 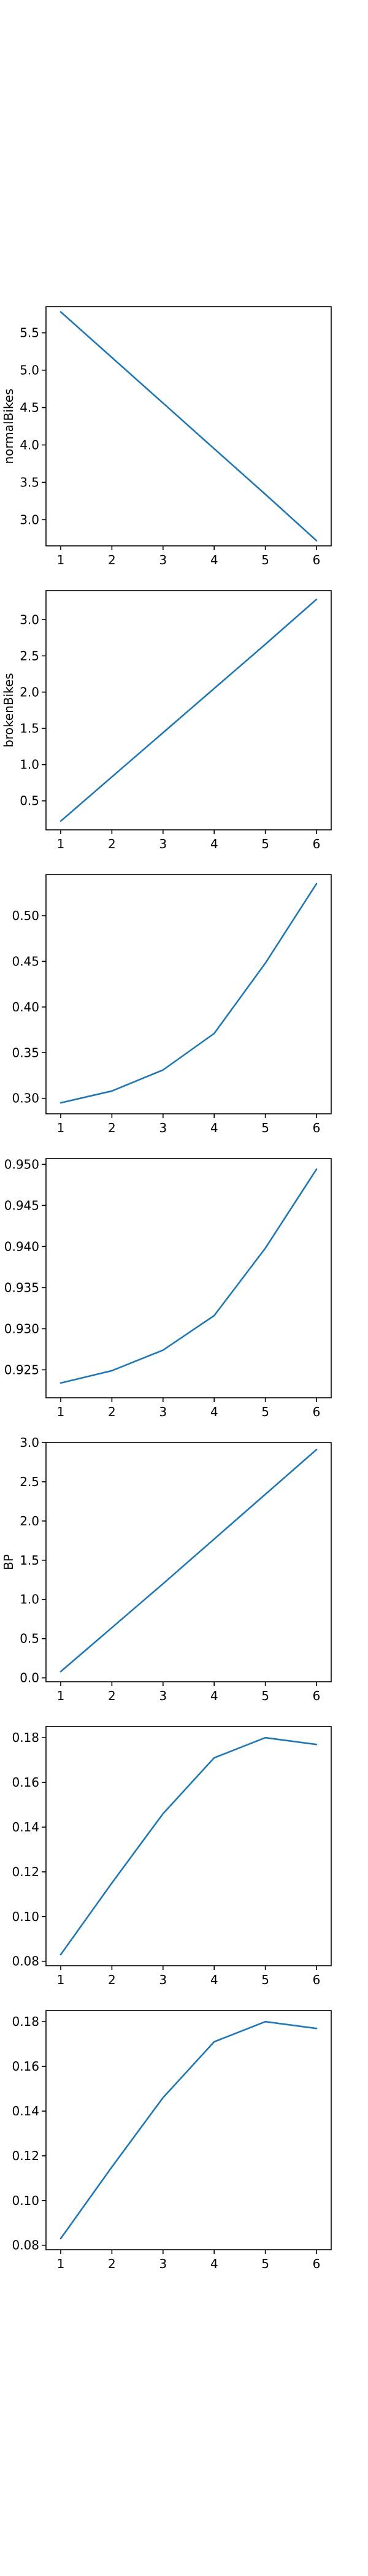 What do you see at coordinates (29, 370) in the screenshot?
I see `y-tick-label: 5.0` at bounding box center [29, 370].